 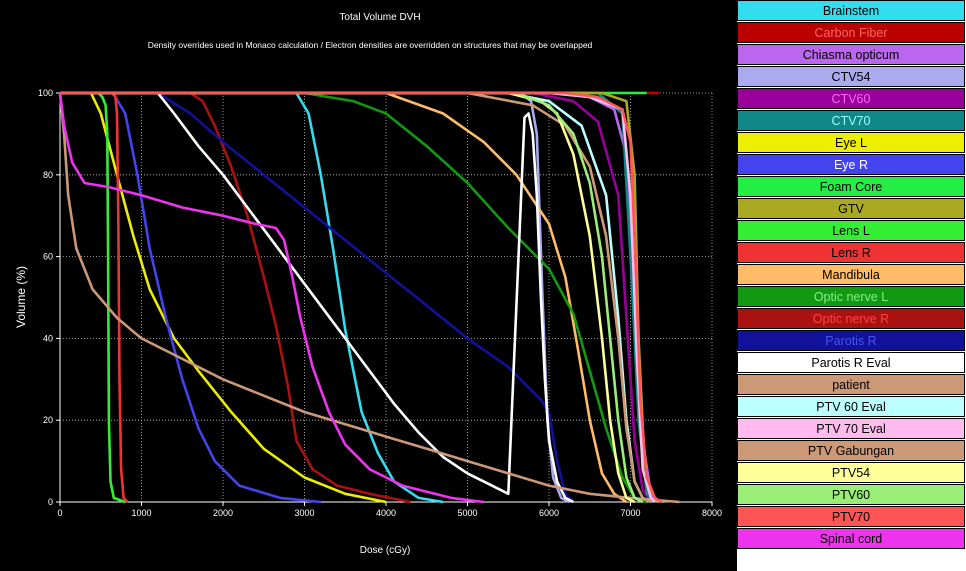 What do you see at coordinates (851, 384) in the screenshot?
I see `legend-item-patient: patient` at bounding box center [851, 384].